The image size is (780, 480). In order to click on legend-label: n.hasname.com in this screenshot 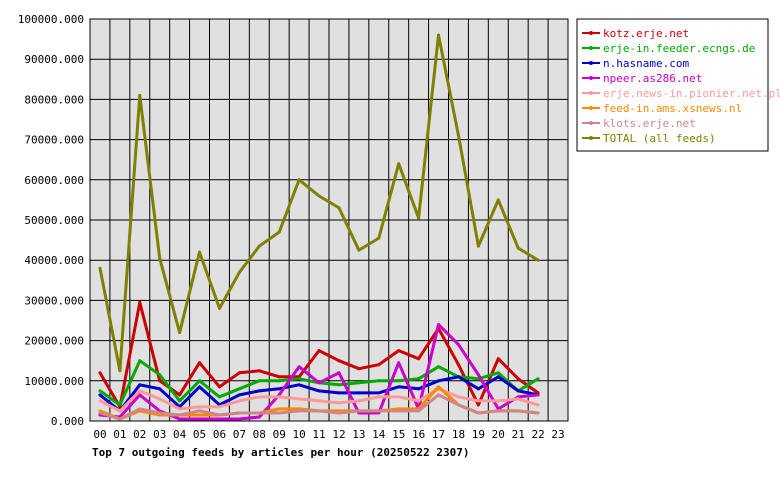, I will do `click(646, 63)`.